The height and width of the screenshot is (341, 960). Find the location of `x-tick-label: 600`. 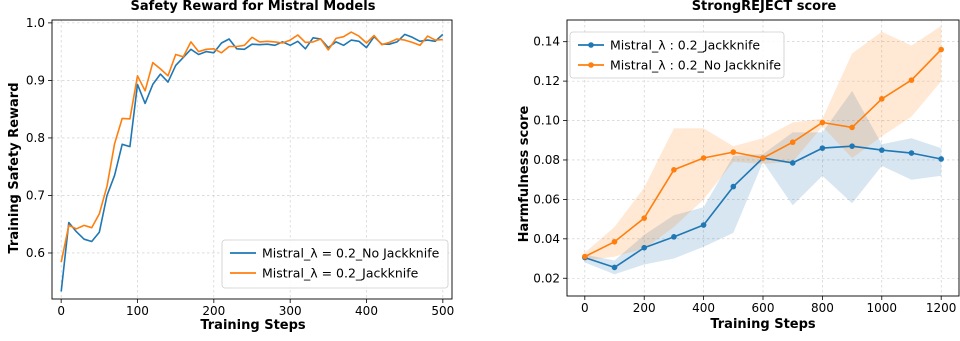

x-tick-label: 600 is located at coordinates (763, 308).